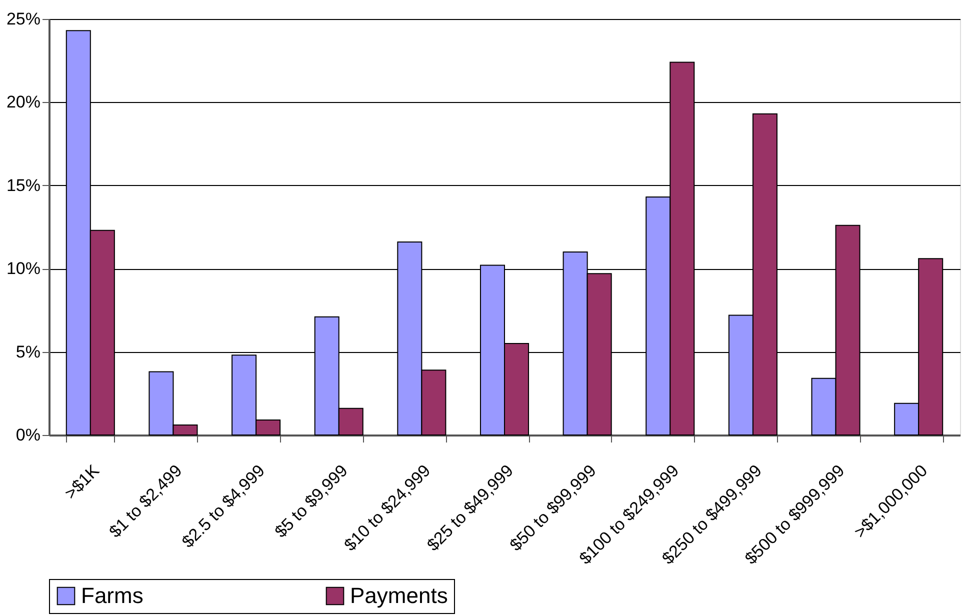  I want to click on y-tick-label: 20%, so click(23, 102).